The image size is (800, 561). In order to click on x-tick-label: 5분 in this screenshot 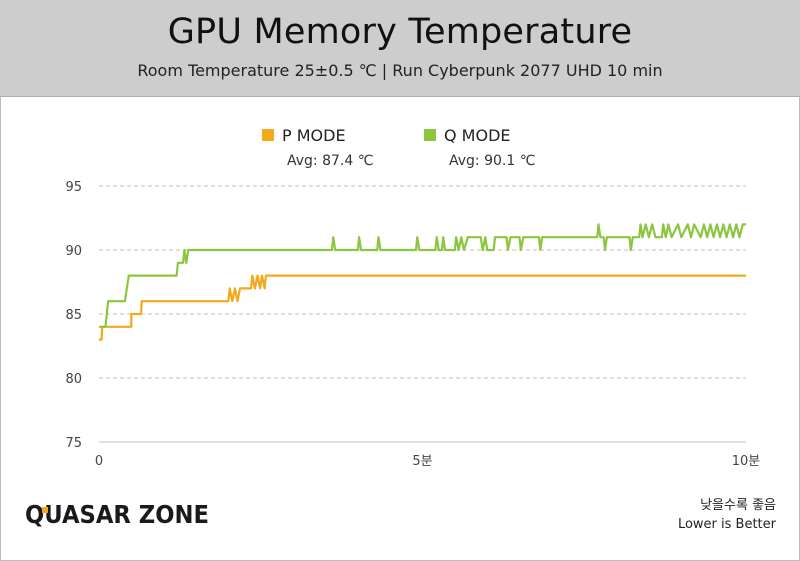, I will do `click(422, 461)`.